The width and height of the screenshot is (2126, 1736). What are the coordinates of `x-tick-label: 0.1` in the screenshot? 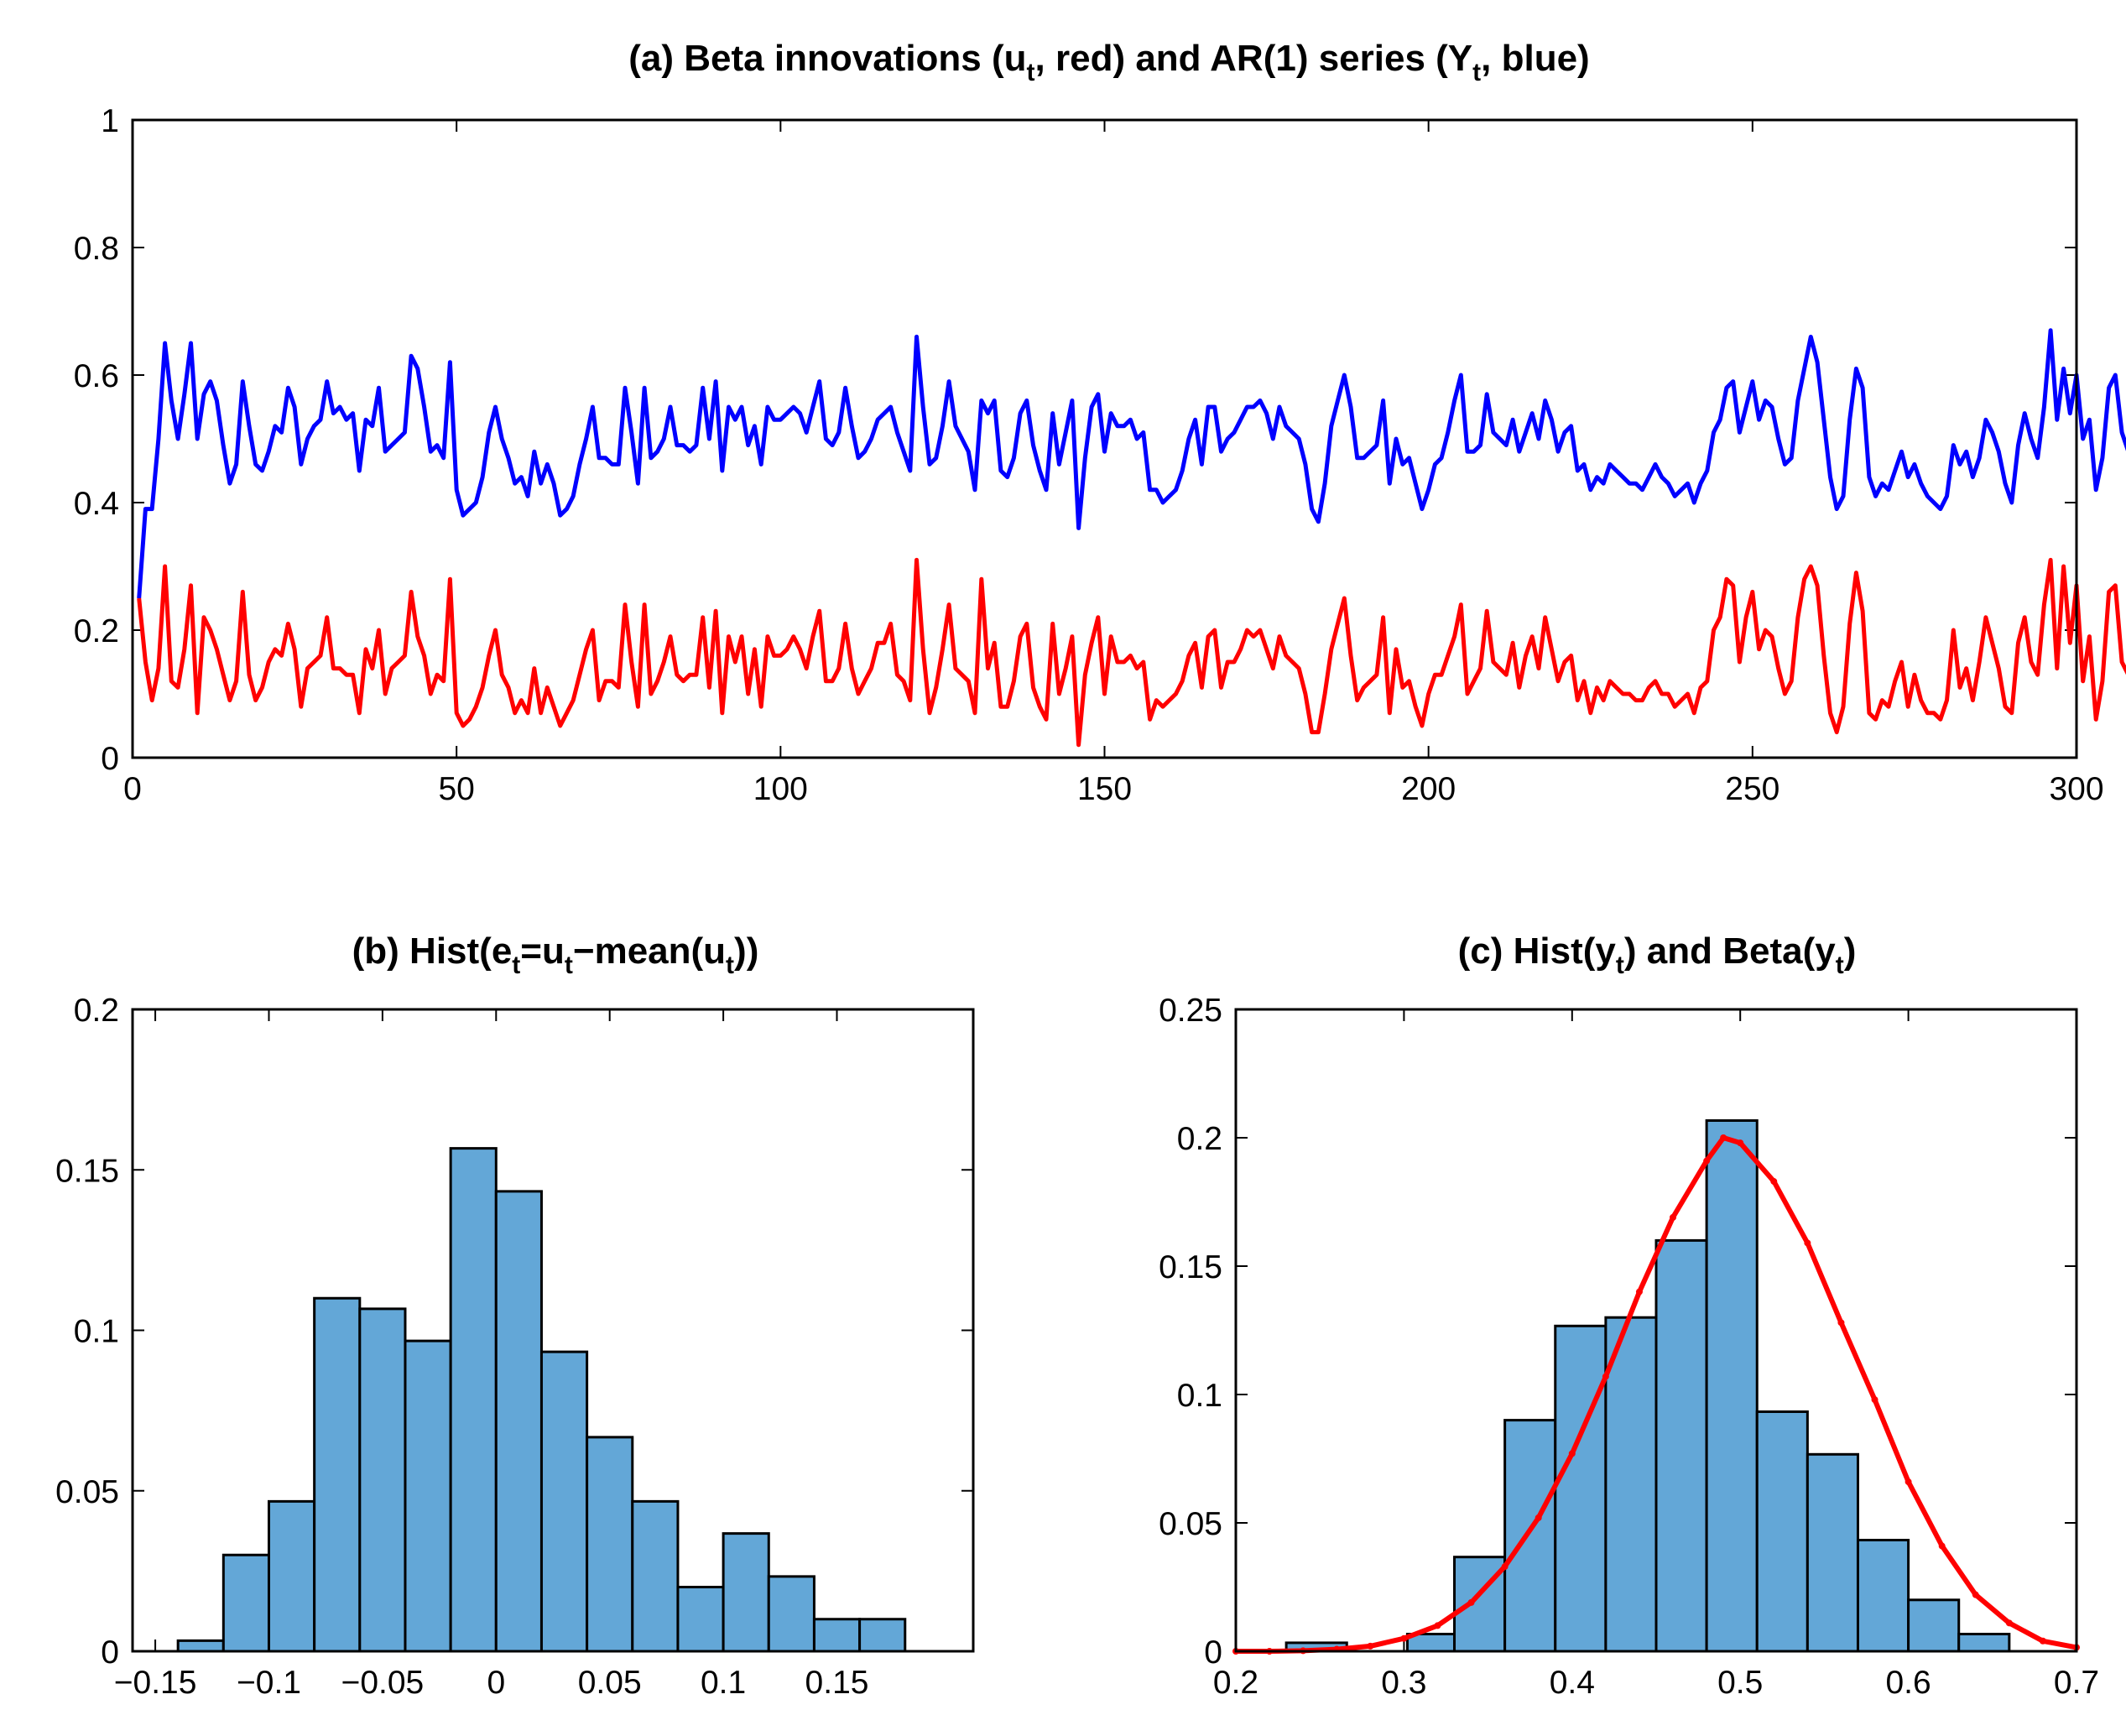 It's located at (723, 1683).